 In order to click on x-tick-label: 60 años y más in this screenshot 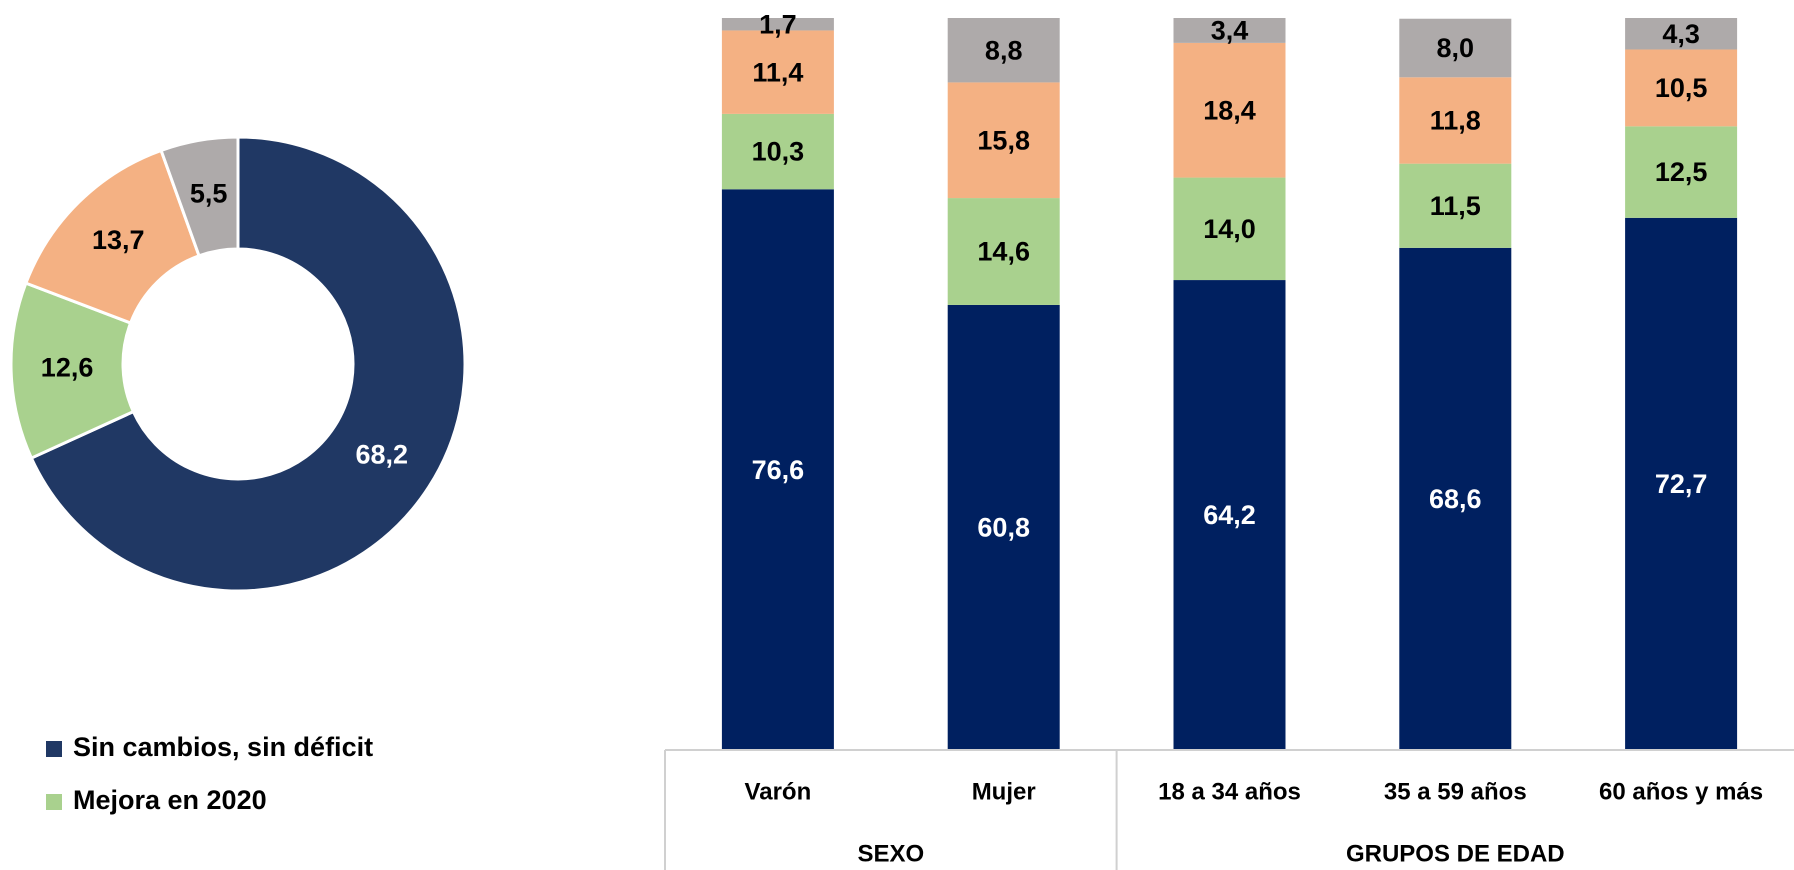, I will do `click(1681, 791)`.